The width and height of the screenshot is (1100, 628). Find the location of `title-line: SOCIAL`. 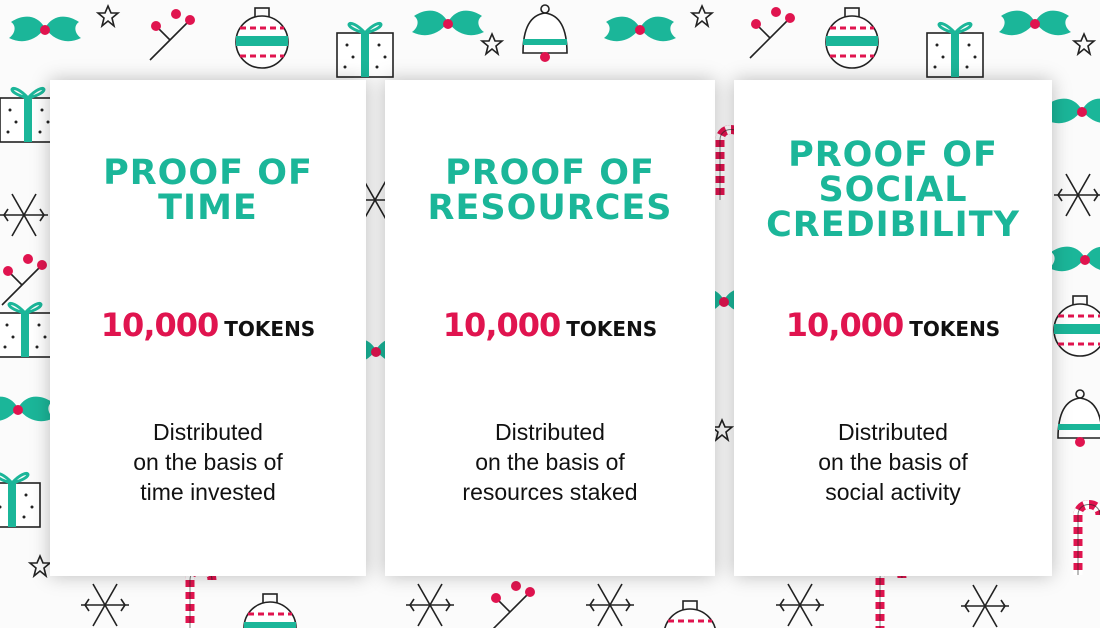

title-line: SOCIAL is located at coordinates (893, 190).